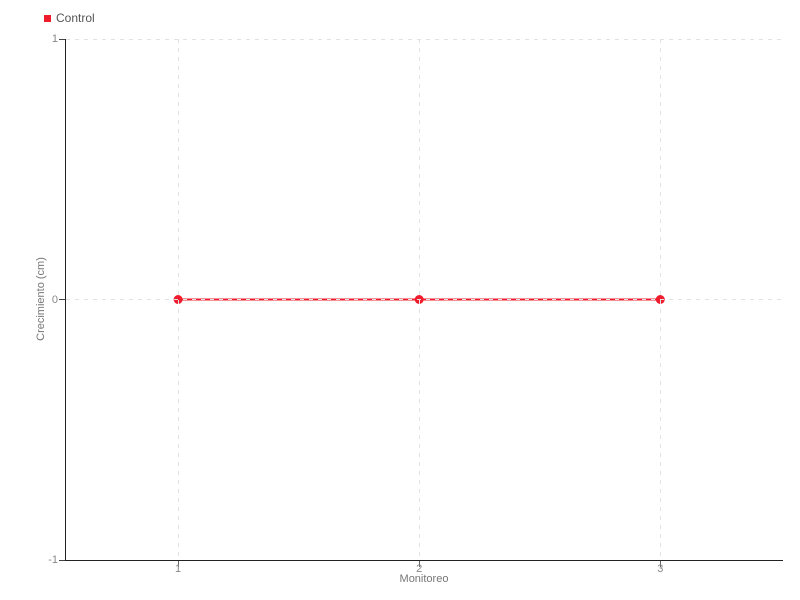 Image resolution: width=800 pixels, height=600 pixels. I want to click on y-tick-label: 1, so click(54, 39).